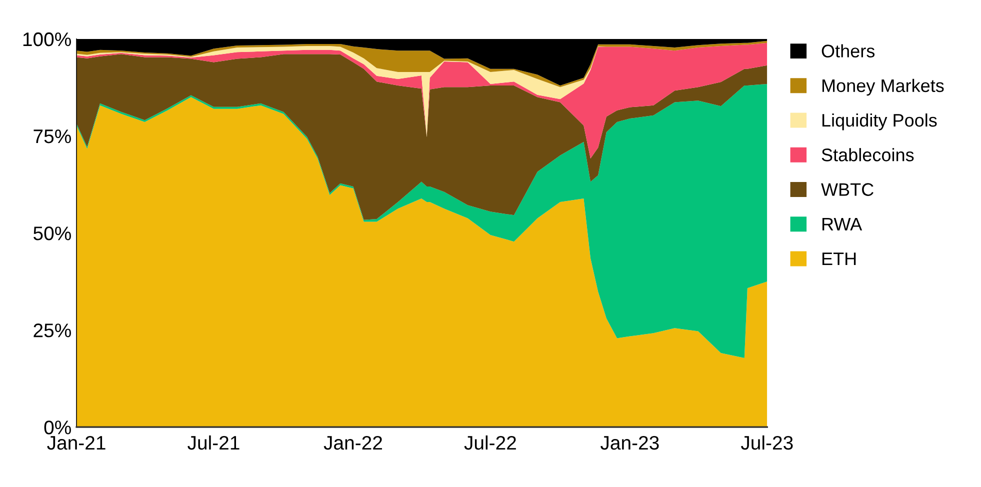 This screenshot has height=487, width=981. What do you see at coordinates (490, 442) in the screenshot?
I see `x-tick-label: Jul-22` at bounding box center [490, 442].